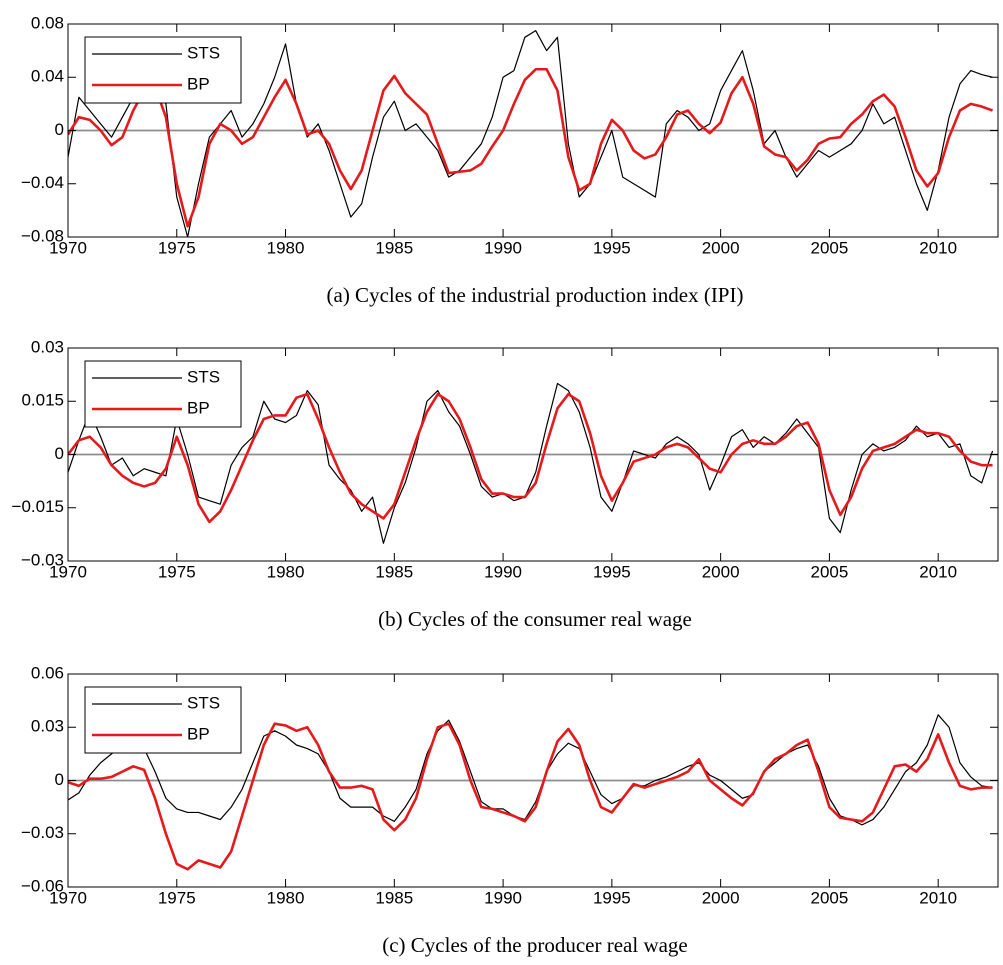  I want to click on caption: (c) Cycles of the producer real wage, so click(535, 945).